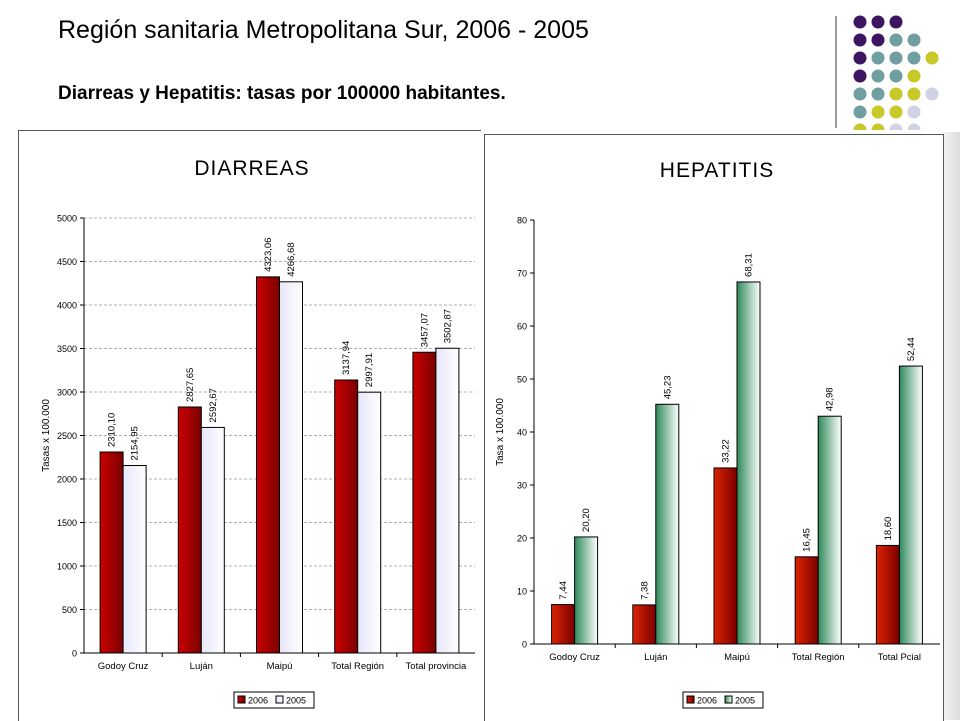 This screenshot has height=721, width=960. What do you see at coordinates (357, 666) in the screenshot?
I see `diarreas-x-tick-label: Total Región` at bounding box center [357, 666].